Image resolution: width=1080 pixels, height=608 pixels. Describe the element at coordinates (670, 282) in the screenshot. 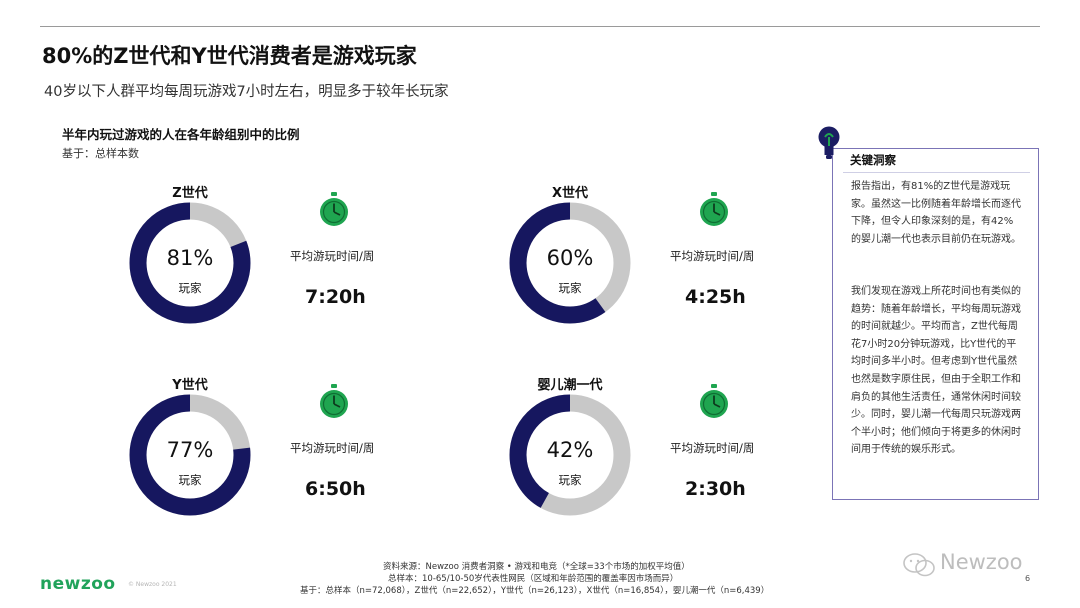

I see `donut-panel: X世代 60% 玩家 平均游玩时间/周 4:25h` at that location.